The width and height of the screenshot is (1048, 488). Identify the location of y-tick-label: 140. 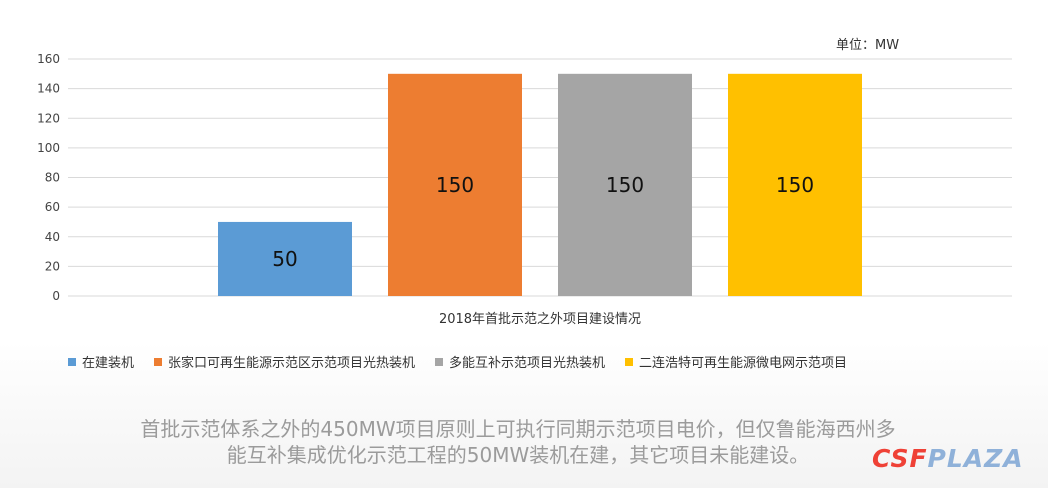
(48, 89).